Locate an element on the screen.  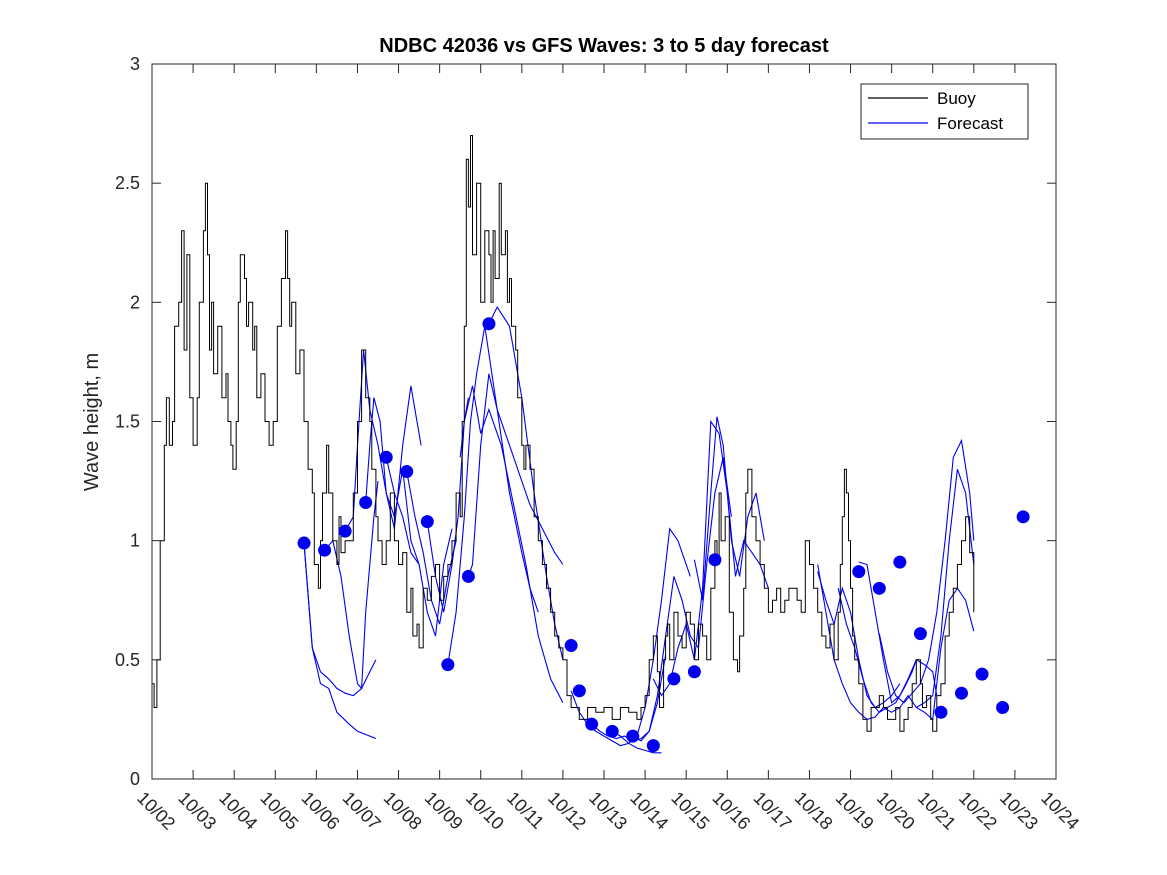
legend: Buoy Forecast is located at coordinates (944, 111).